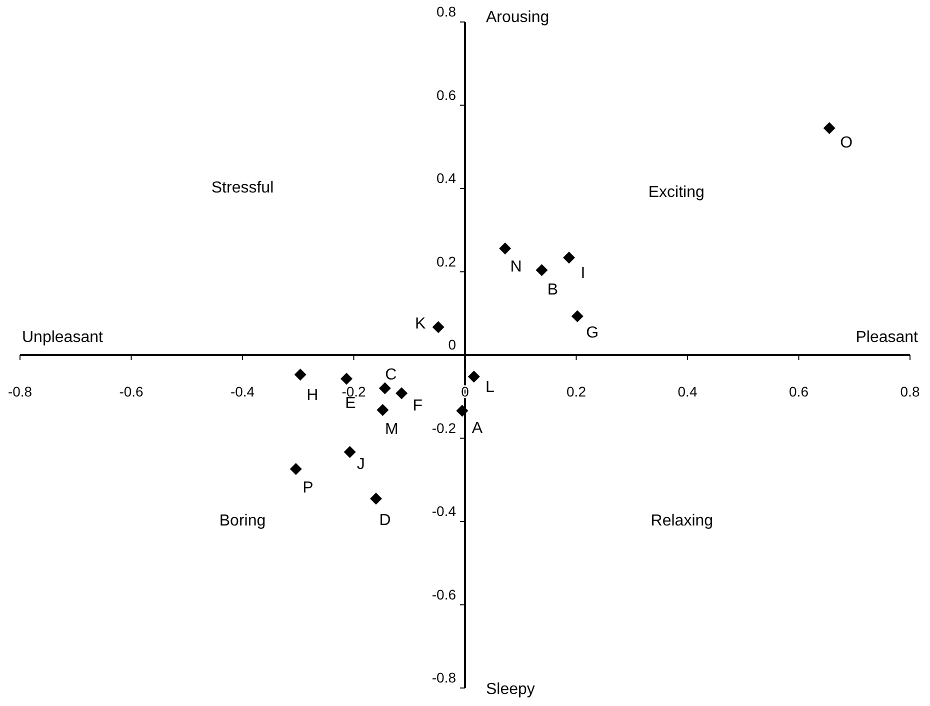 The height and width of the screenshot is (706, 930). What do you see at coordinates (446, 94) in the screenshot?
I see `y-tick-label: 0.6` at bounding box center [446, 94].